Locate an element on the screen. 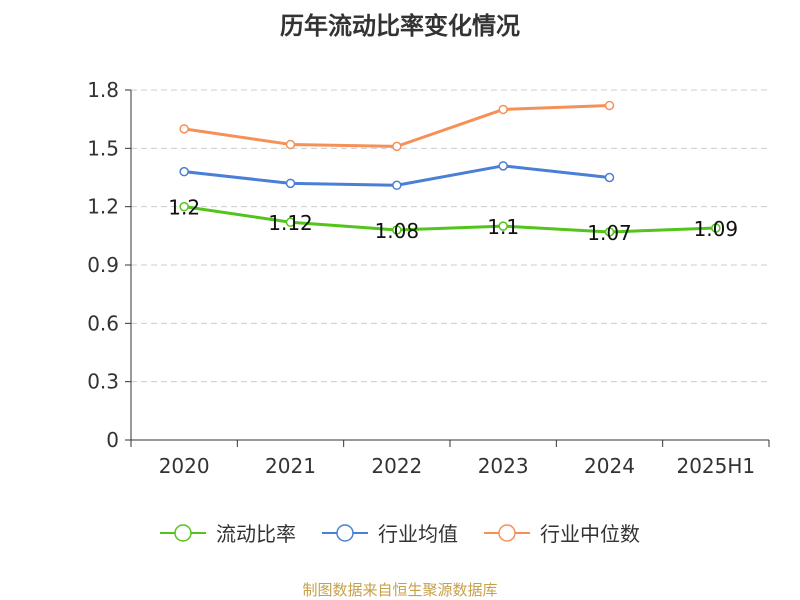  data-label: 1.09 is located at coordinates (716, 229).